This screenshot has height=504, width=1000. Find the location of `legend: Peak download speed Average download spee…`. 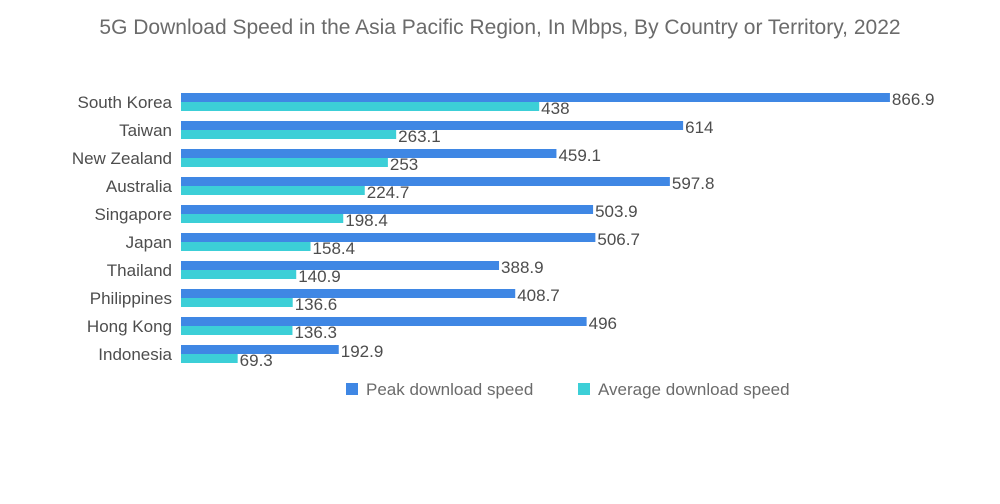

legend: Peak download speed Average download spee… is located at coordinates (568, 389).